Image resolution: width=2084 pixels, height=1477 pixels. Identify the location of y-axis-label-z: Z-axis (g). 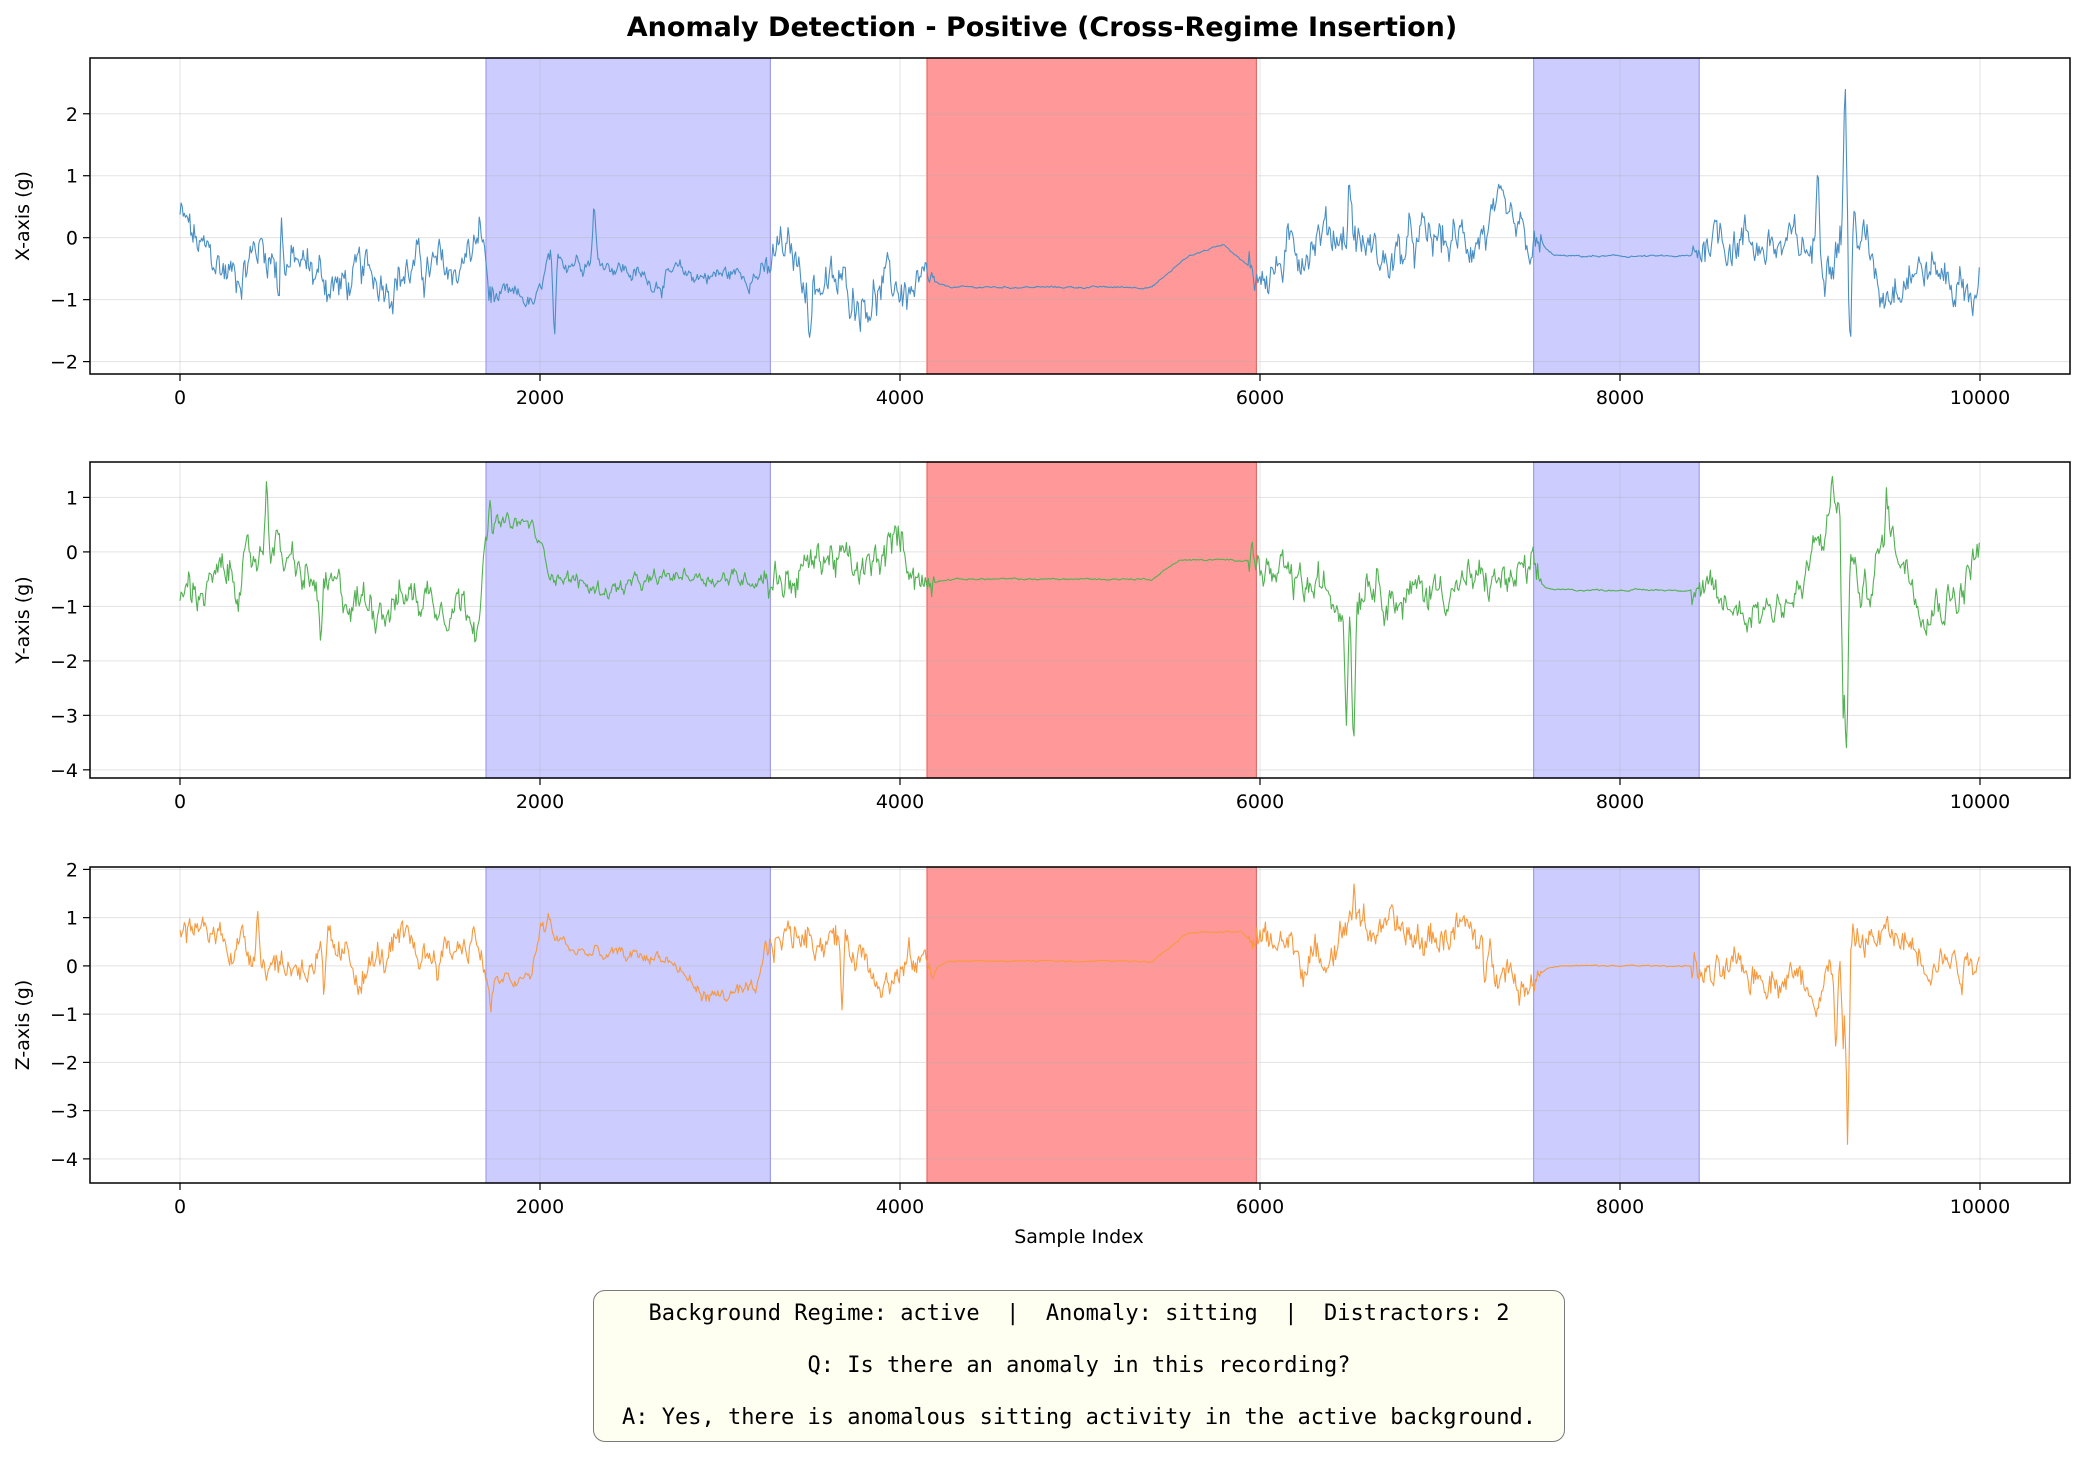
(23, 1025).